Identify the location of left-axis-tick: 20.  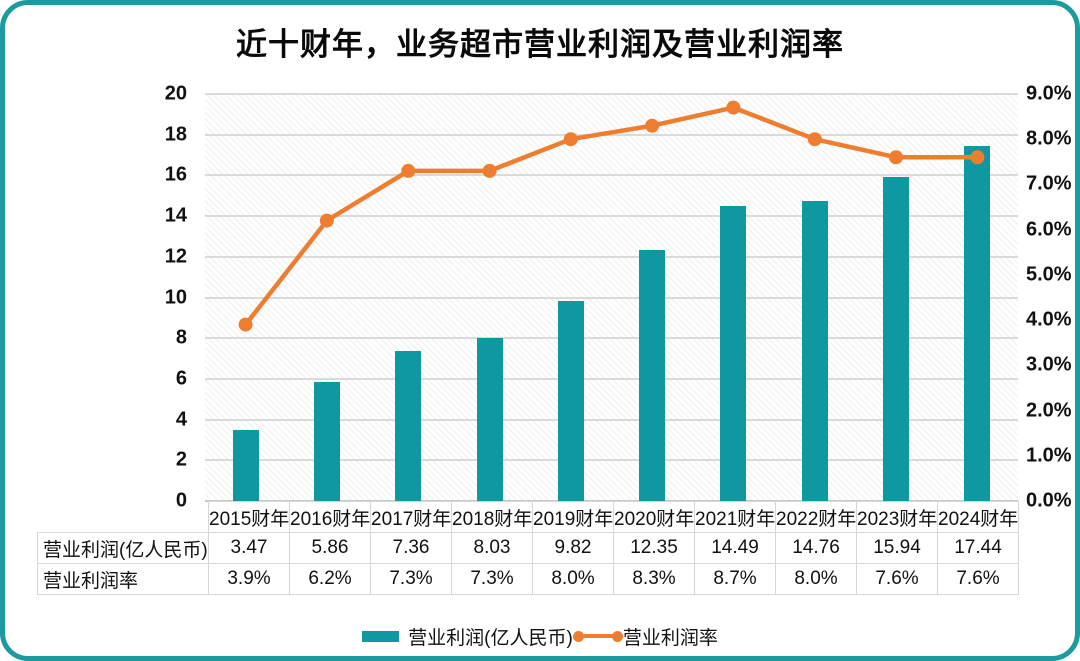
(175, 93).